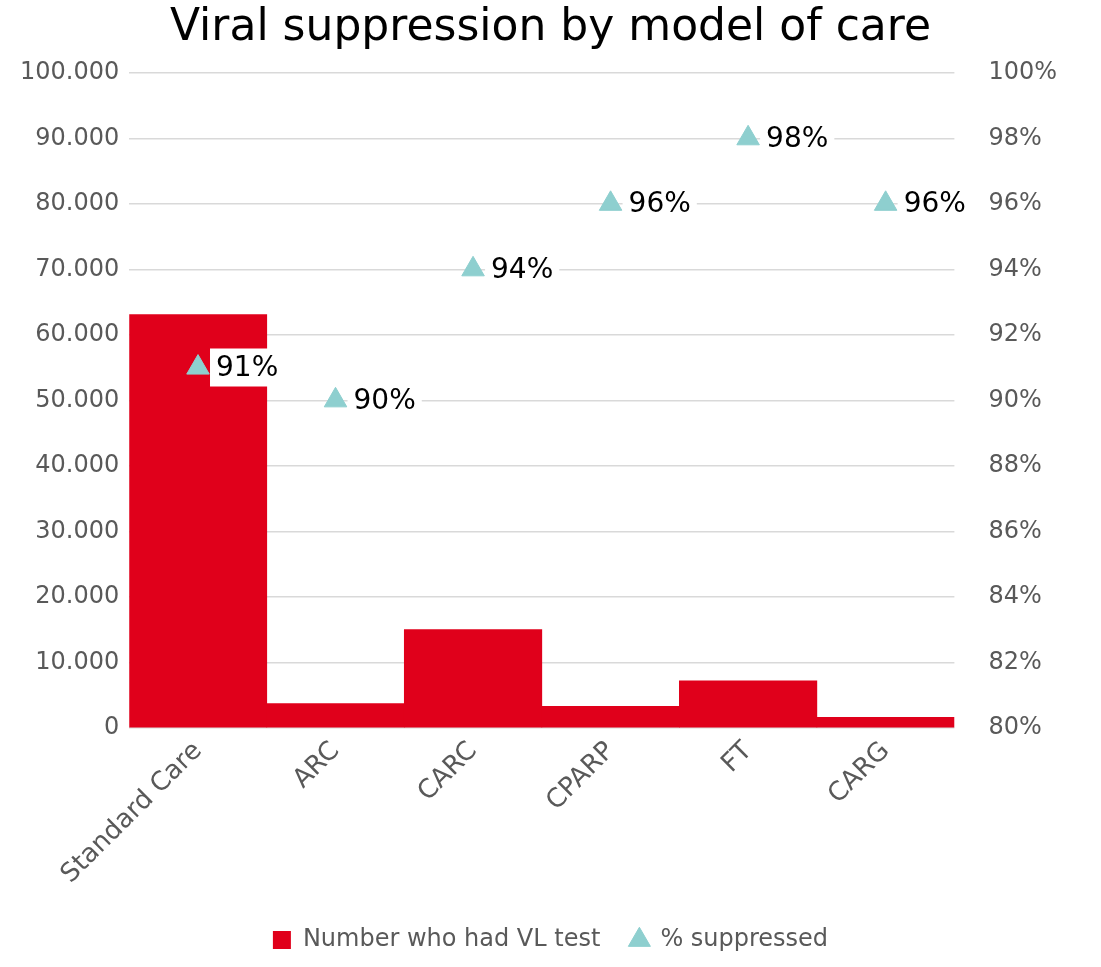 The height and width of the screenshot is (967, 1101). I want to click on y2-tick-label: 92%, so click(1015, 333).